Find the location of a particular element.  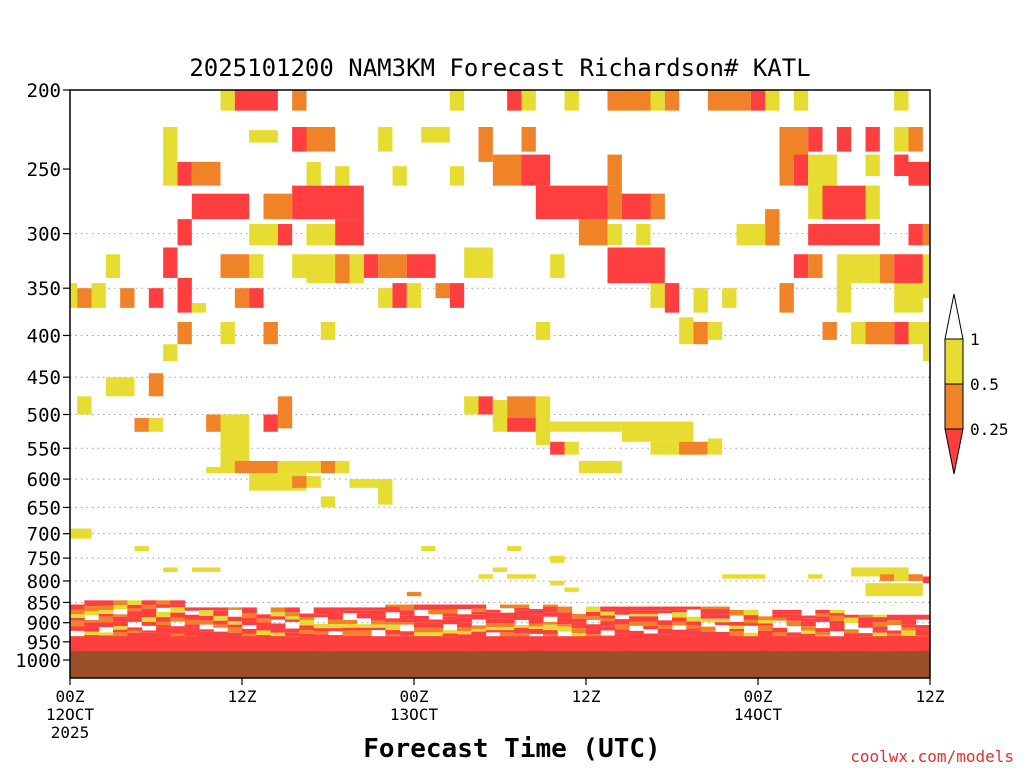

y-tick-label: 400 is located at coordinates (44, 336).